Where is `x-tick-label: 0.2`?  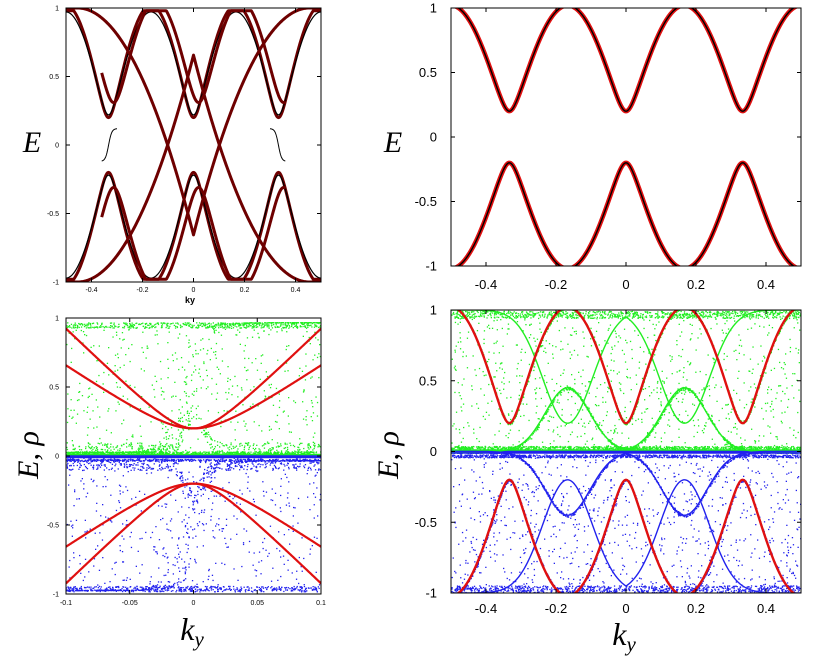 x-tick-label: 0.2 is located at coordinates (245, 290).